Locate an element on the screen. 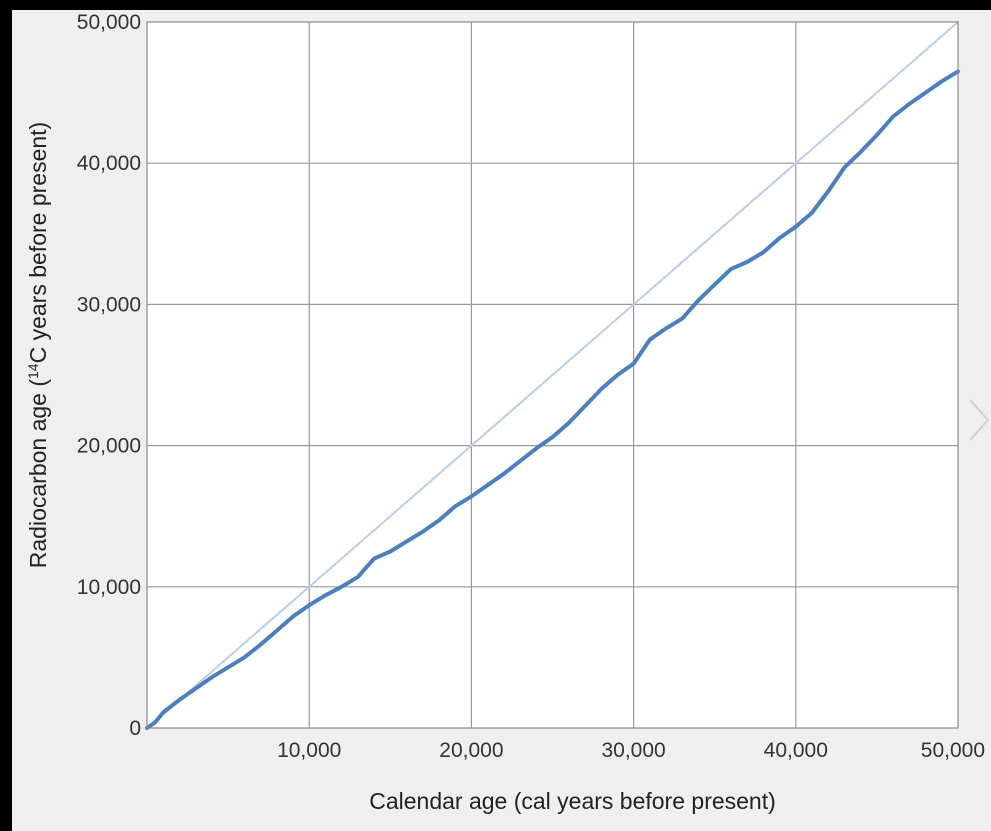 The height and width of the screenshot is (831, 991). y-axis-title-part-1: Radiocarbon age ( is located at coordinates (38, 474).